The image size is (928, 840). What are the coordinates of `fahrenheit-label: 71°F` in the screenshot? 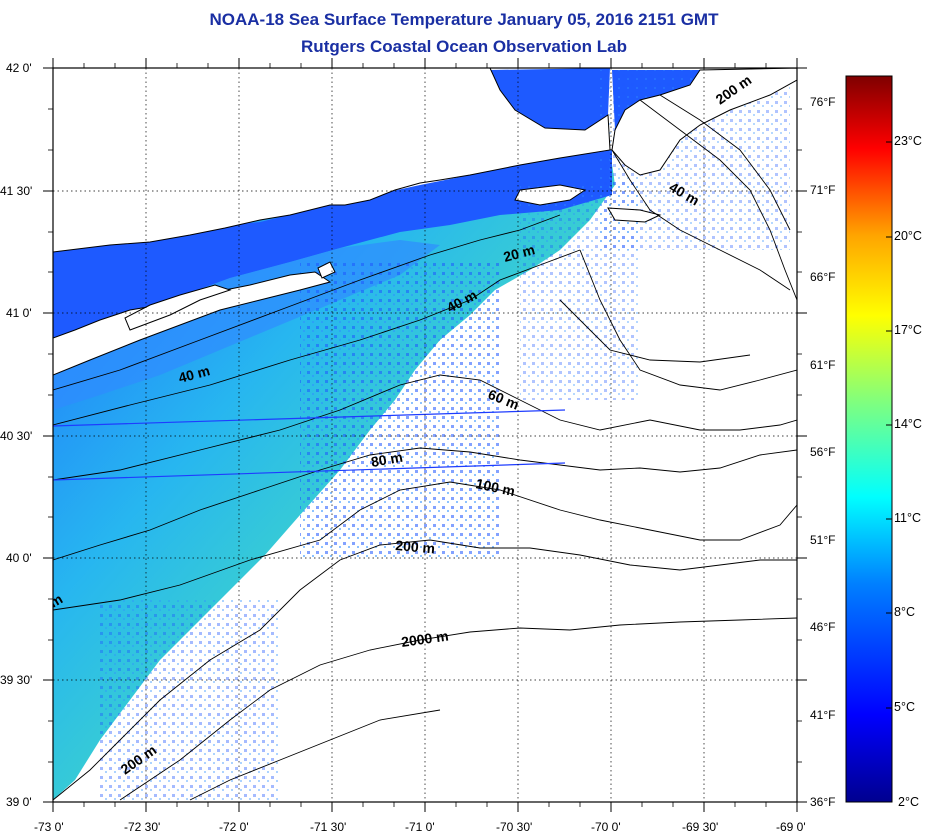 It's located at (823, 190).